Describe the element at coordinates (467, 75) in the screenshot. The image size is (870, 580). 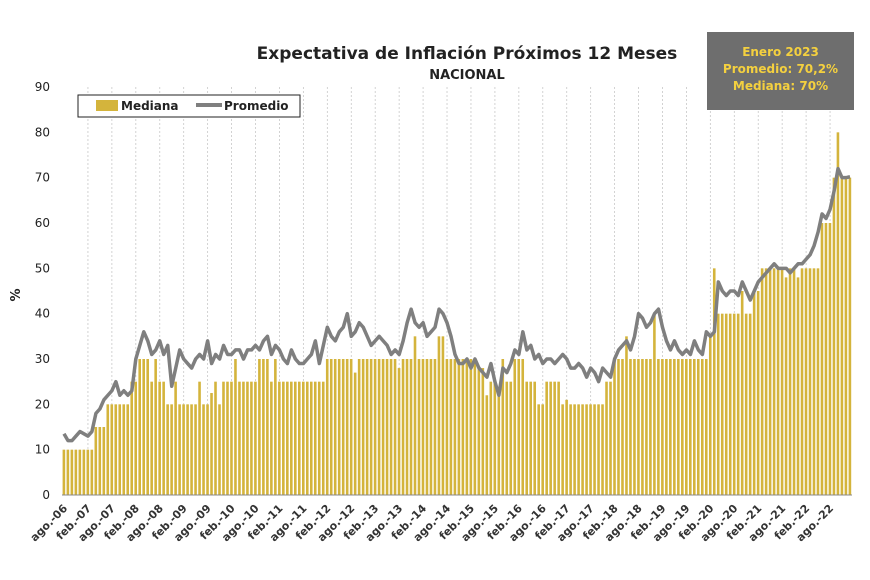
I see `chart-subtitle: NACIONAL` at that location.